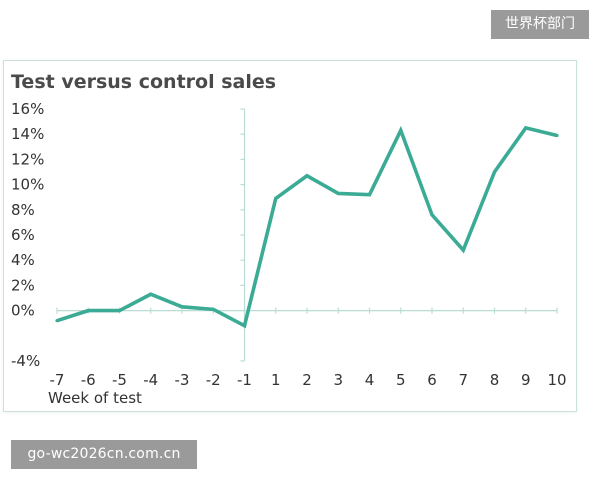 This screenshot has width=600, height=480. I want to click on x-tick-label: 2, so click(307, 380).